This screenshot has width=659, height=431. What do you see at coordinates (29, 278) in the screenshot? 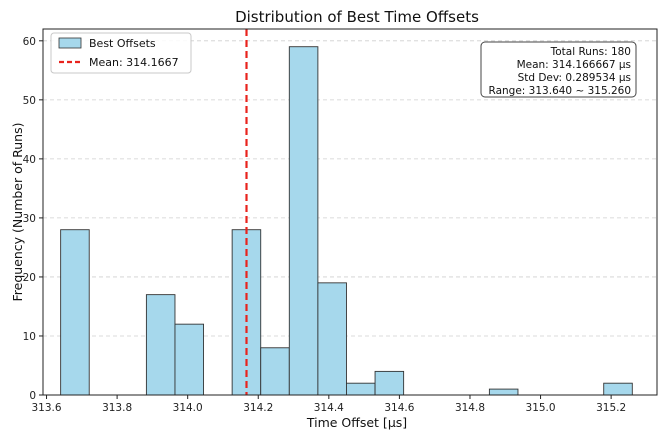
I see `y-tick-label: 20` at bounding box center [29, 278].